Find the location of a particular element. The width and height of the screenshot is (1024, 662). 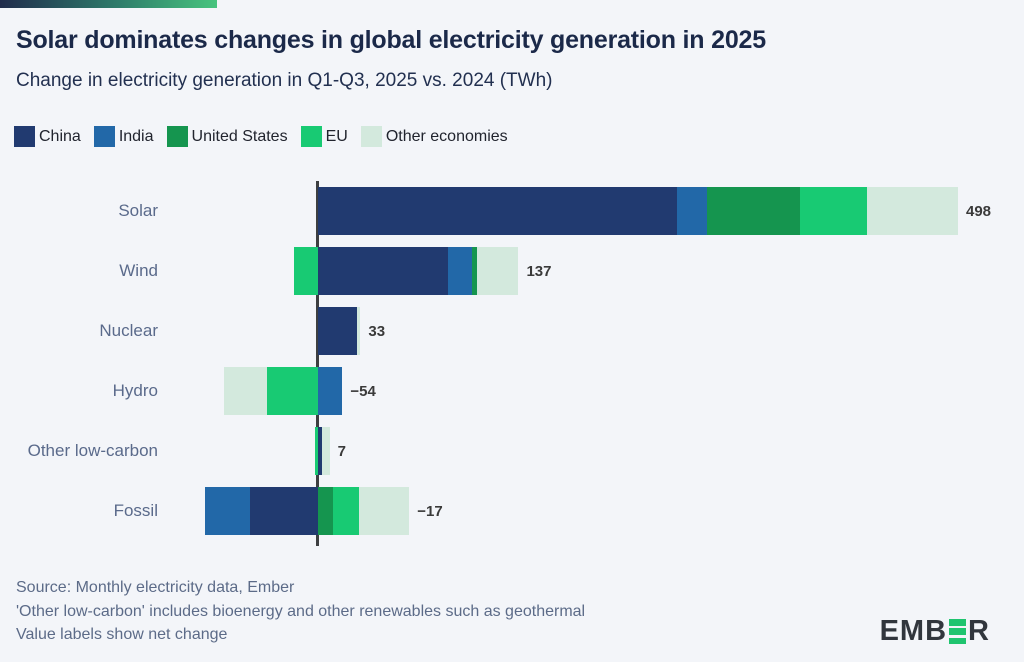

brand-gradient-bar is located at coordinates (108, 4).